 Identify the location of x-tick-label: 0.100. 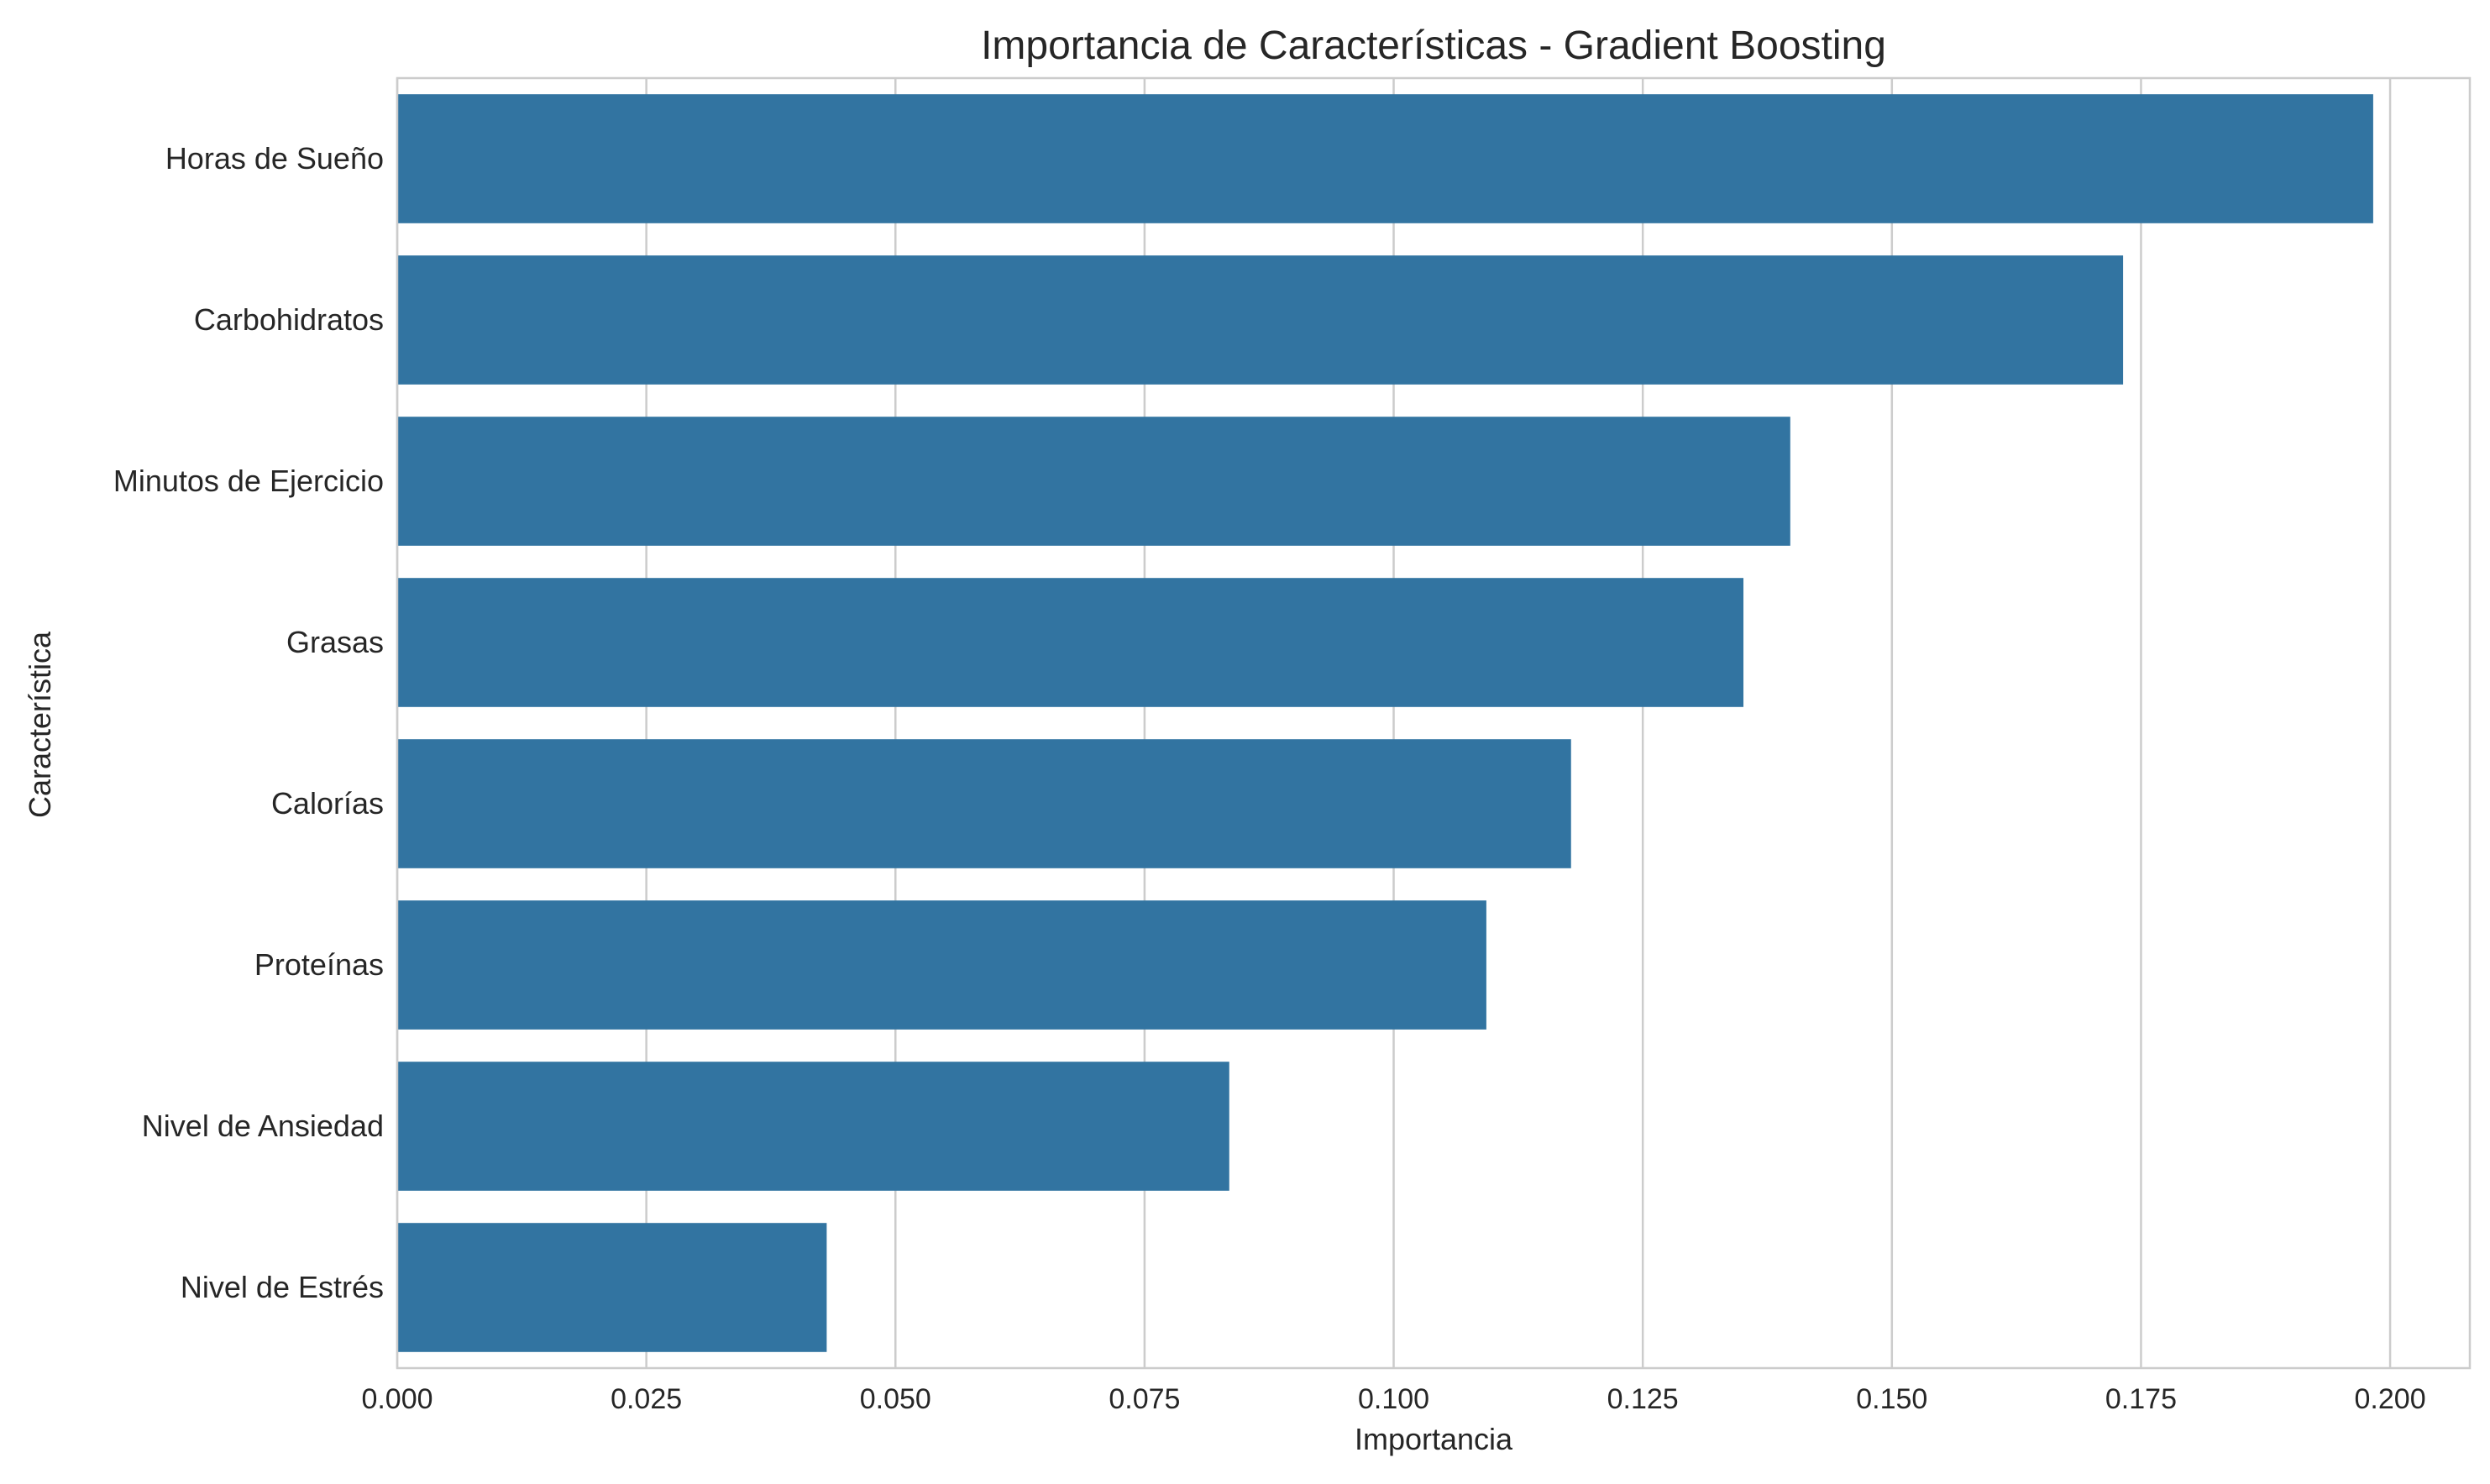
(1393, 1399).